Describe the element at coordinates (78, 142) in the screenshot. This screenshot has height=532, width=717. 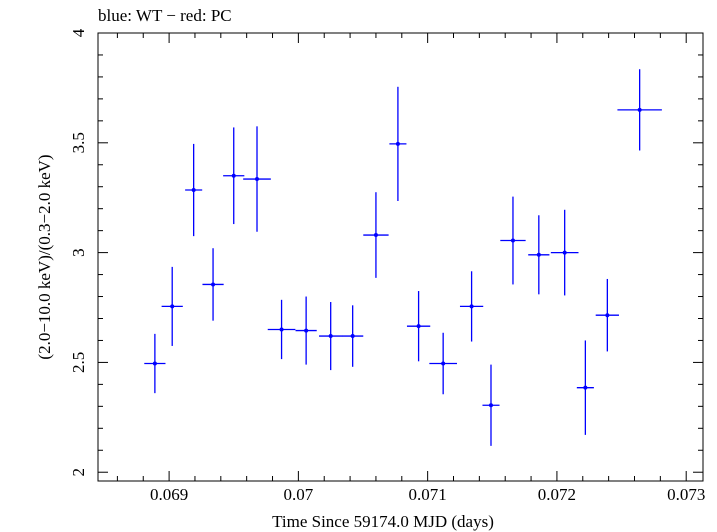
I see `y-tick-label: 3.5` at that location.